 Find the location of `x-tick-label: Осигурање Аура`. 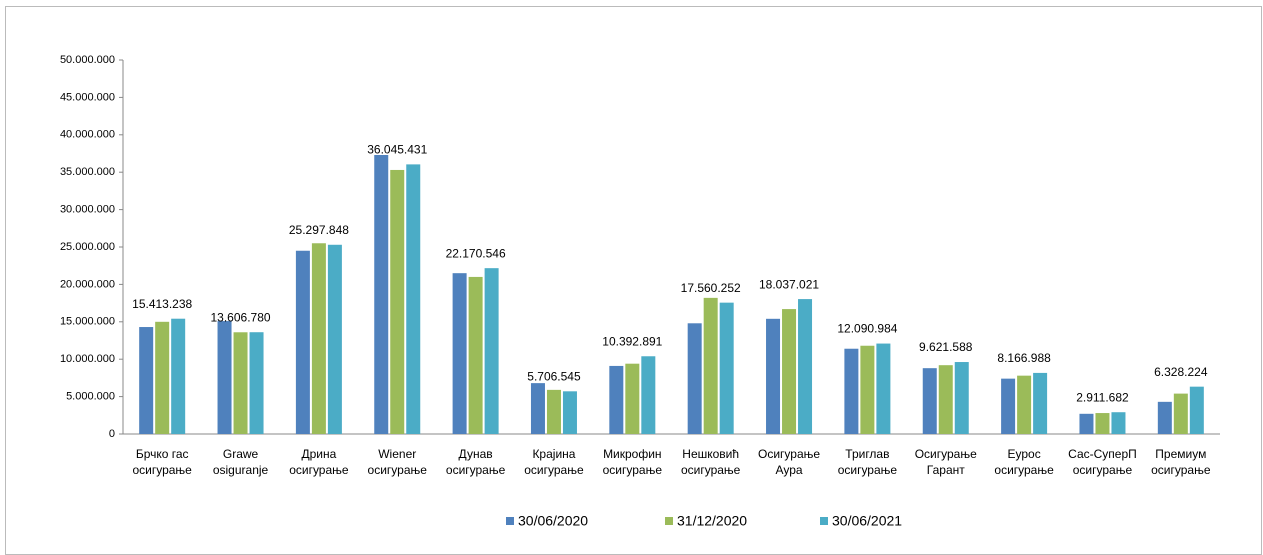

x-tick-label: Осигурање Аура is located at coordinates (789, 462).